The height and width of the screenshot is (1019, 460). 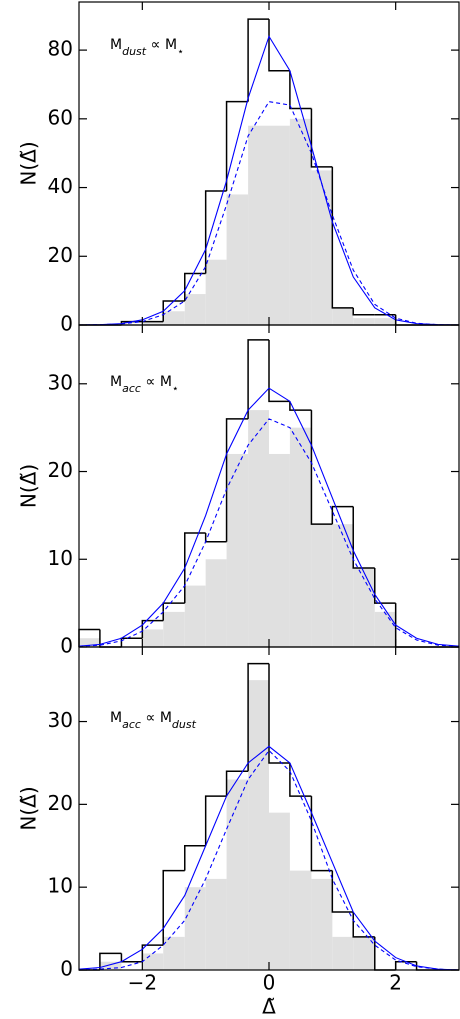 What do you see at coordinates (60, 49) in the screenshot?
I see `y-tick-label: 80` at bounding box center [60, 49].